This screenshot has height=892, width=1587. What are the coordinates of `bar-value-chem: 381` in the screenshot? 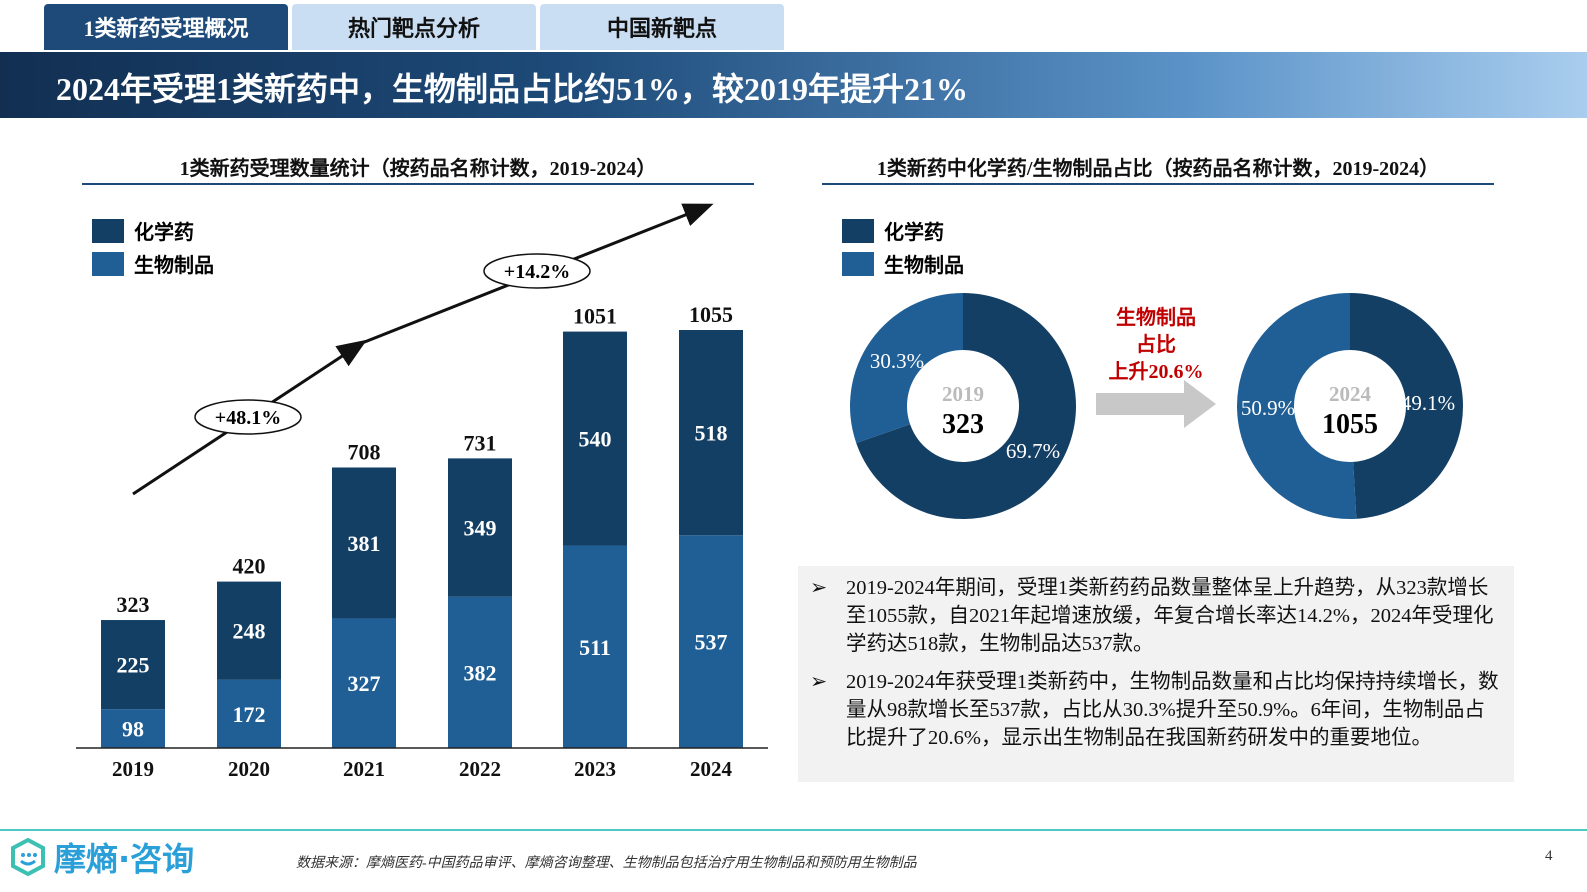 It's located at (364, 543).